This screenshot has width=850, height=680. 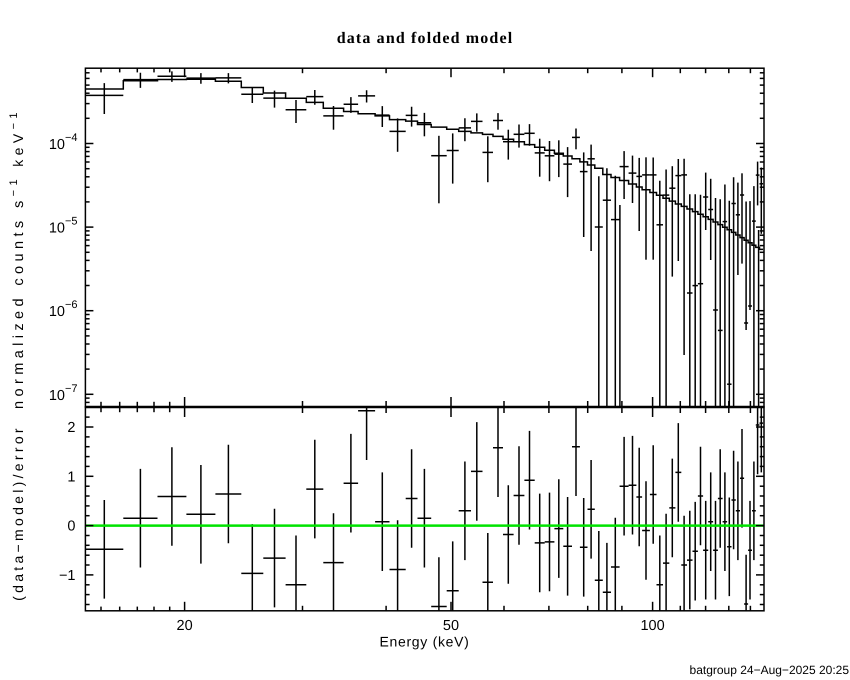 What do you see at coordinates (451, 626) in the screenshot?
I see `svg-text: 50` at bounding box center [451, 626].